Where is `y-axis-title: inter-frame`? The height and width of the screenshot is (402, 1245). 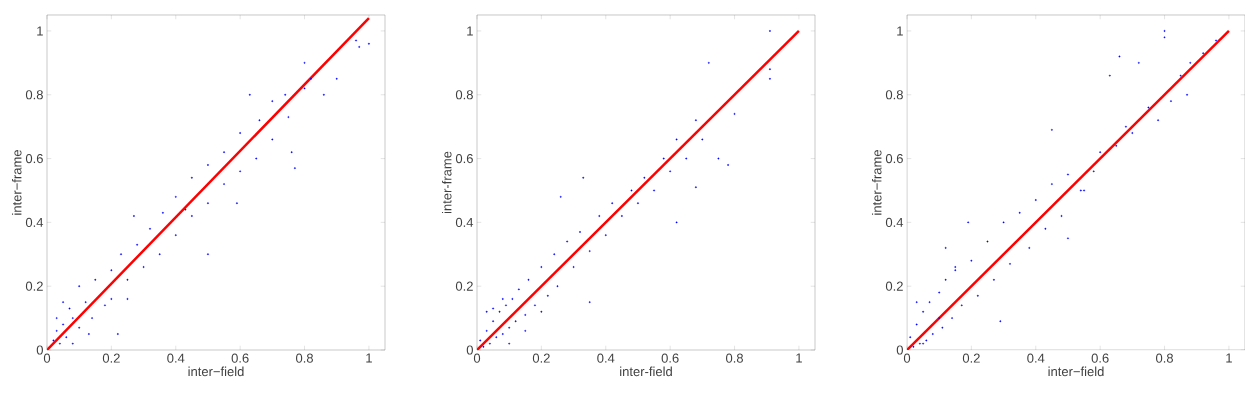 y-axis-title: inter-frame is located at coordinates (446, 182).